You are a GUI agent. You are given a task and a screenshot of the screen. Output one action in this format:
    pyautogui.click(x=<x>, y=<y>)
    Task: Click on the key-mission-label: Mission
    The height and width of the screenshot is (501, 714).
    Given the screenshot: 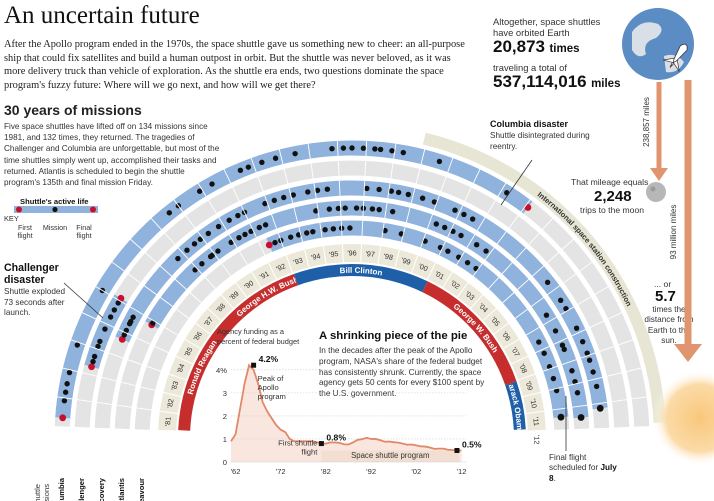 What is the action you would take?
    pyautogui.click(x=55, y=227)
    